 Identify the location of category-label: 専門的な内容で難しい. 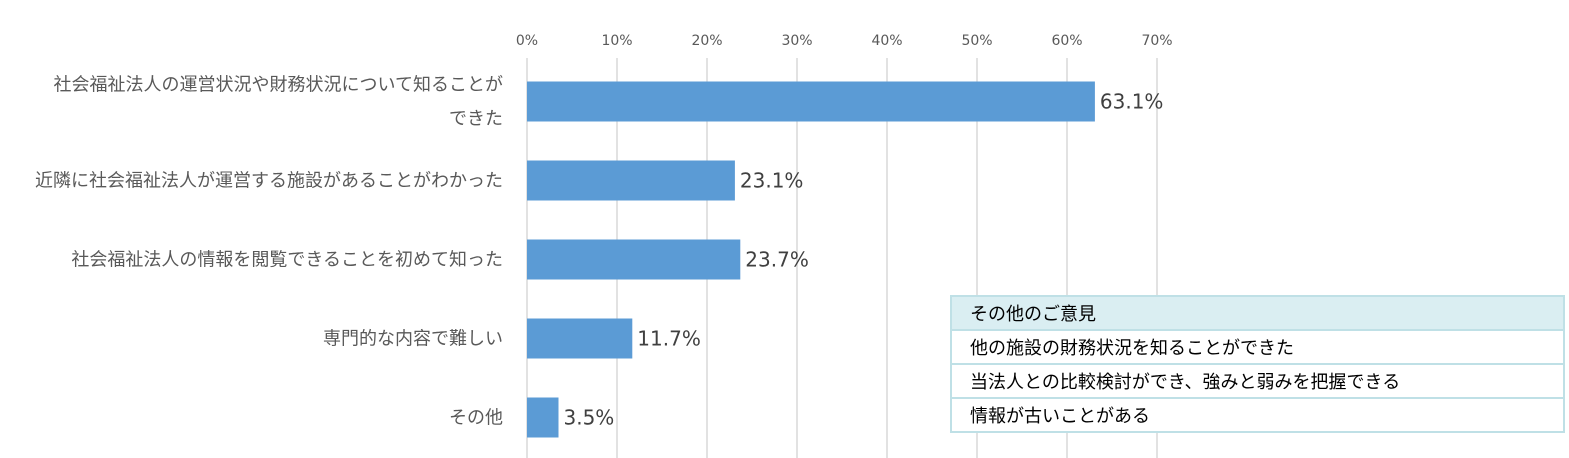
(413, 339).